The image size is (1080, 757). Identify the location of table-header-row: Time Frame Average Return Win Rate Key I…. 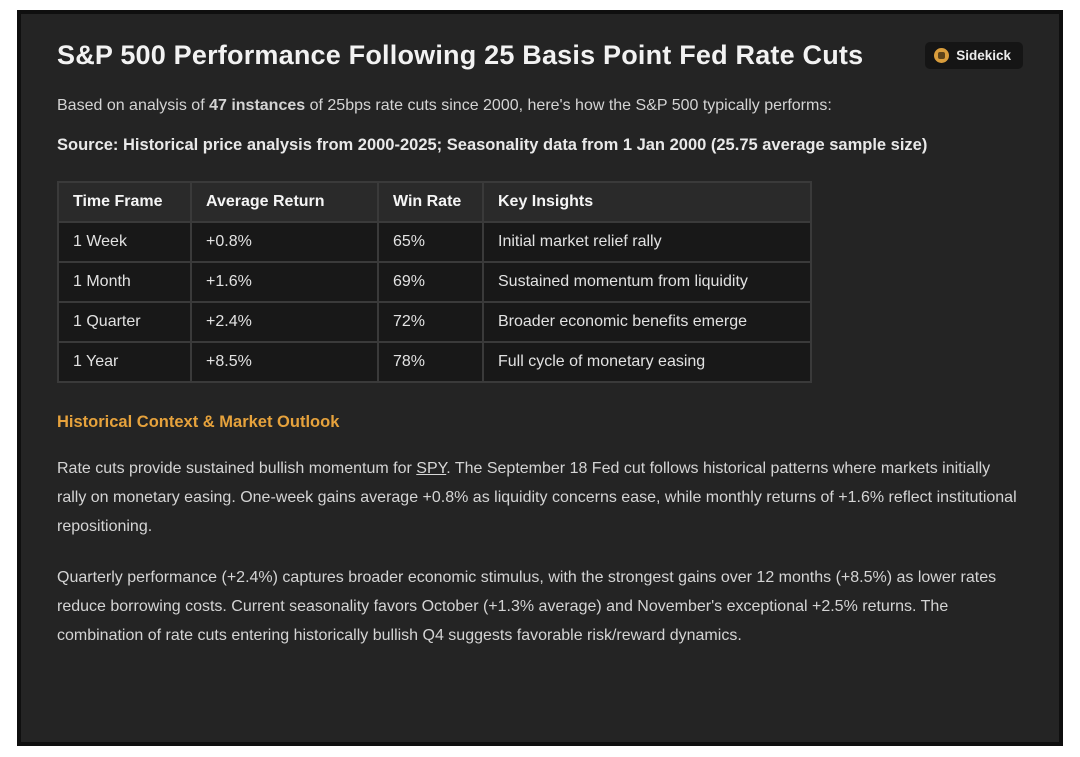
(434, 202).